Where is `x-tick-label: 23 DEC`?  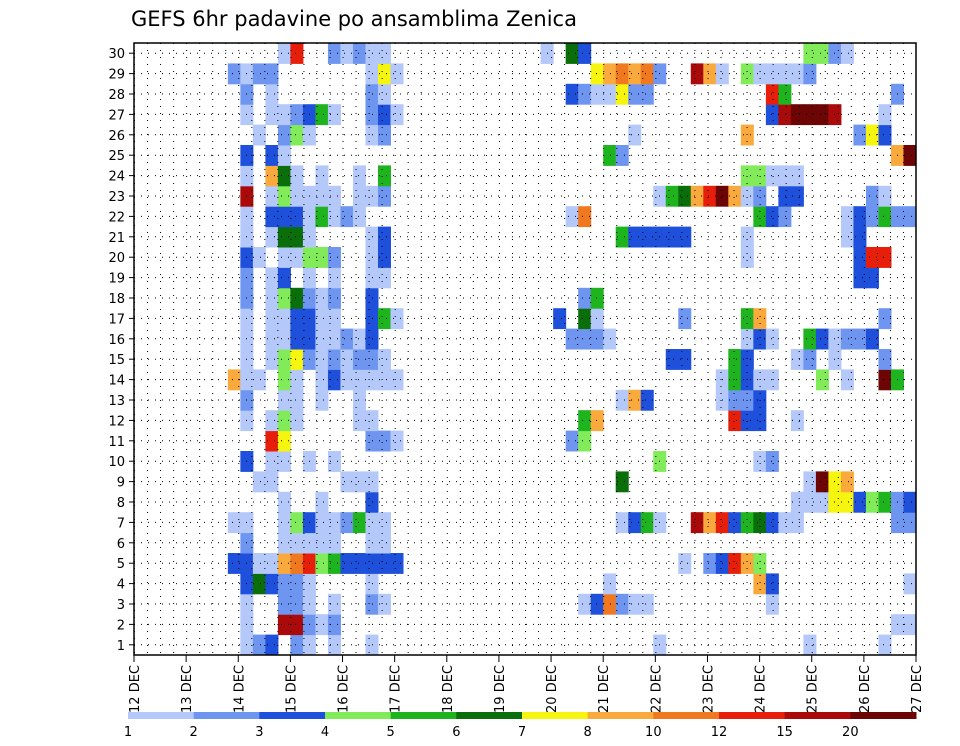 x-tick-label: 23 DEC is located at coordinates (708, 689).